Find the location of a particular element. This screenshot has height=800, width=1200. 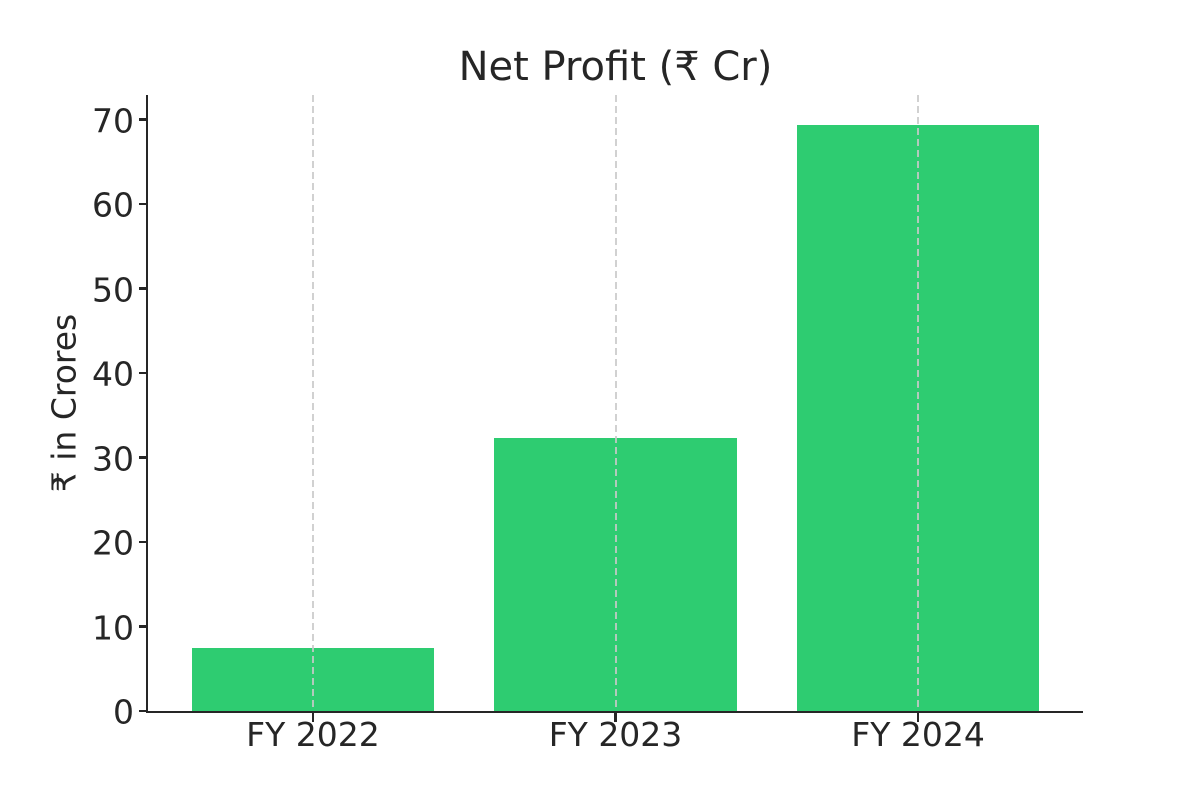

y-axis-tick-labels: 0 10 20 30 40 50 60 70 is located at coordinates (67, 411).